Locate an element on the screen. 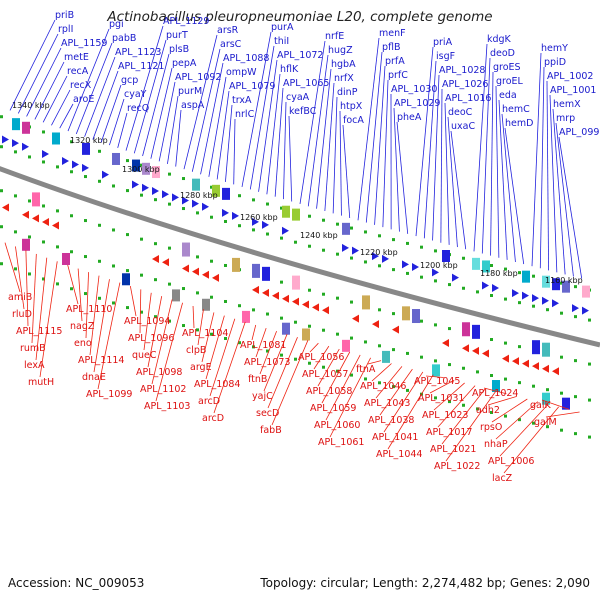  reverse-gene-label: amiB is located at coordinates (20, 297).